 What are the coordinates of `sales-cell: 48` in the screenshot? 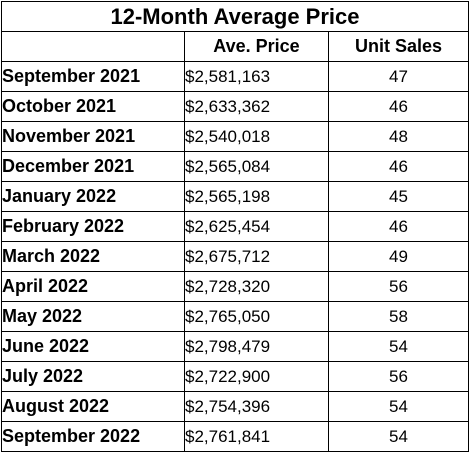 It's located at (398, 136).